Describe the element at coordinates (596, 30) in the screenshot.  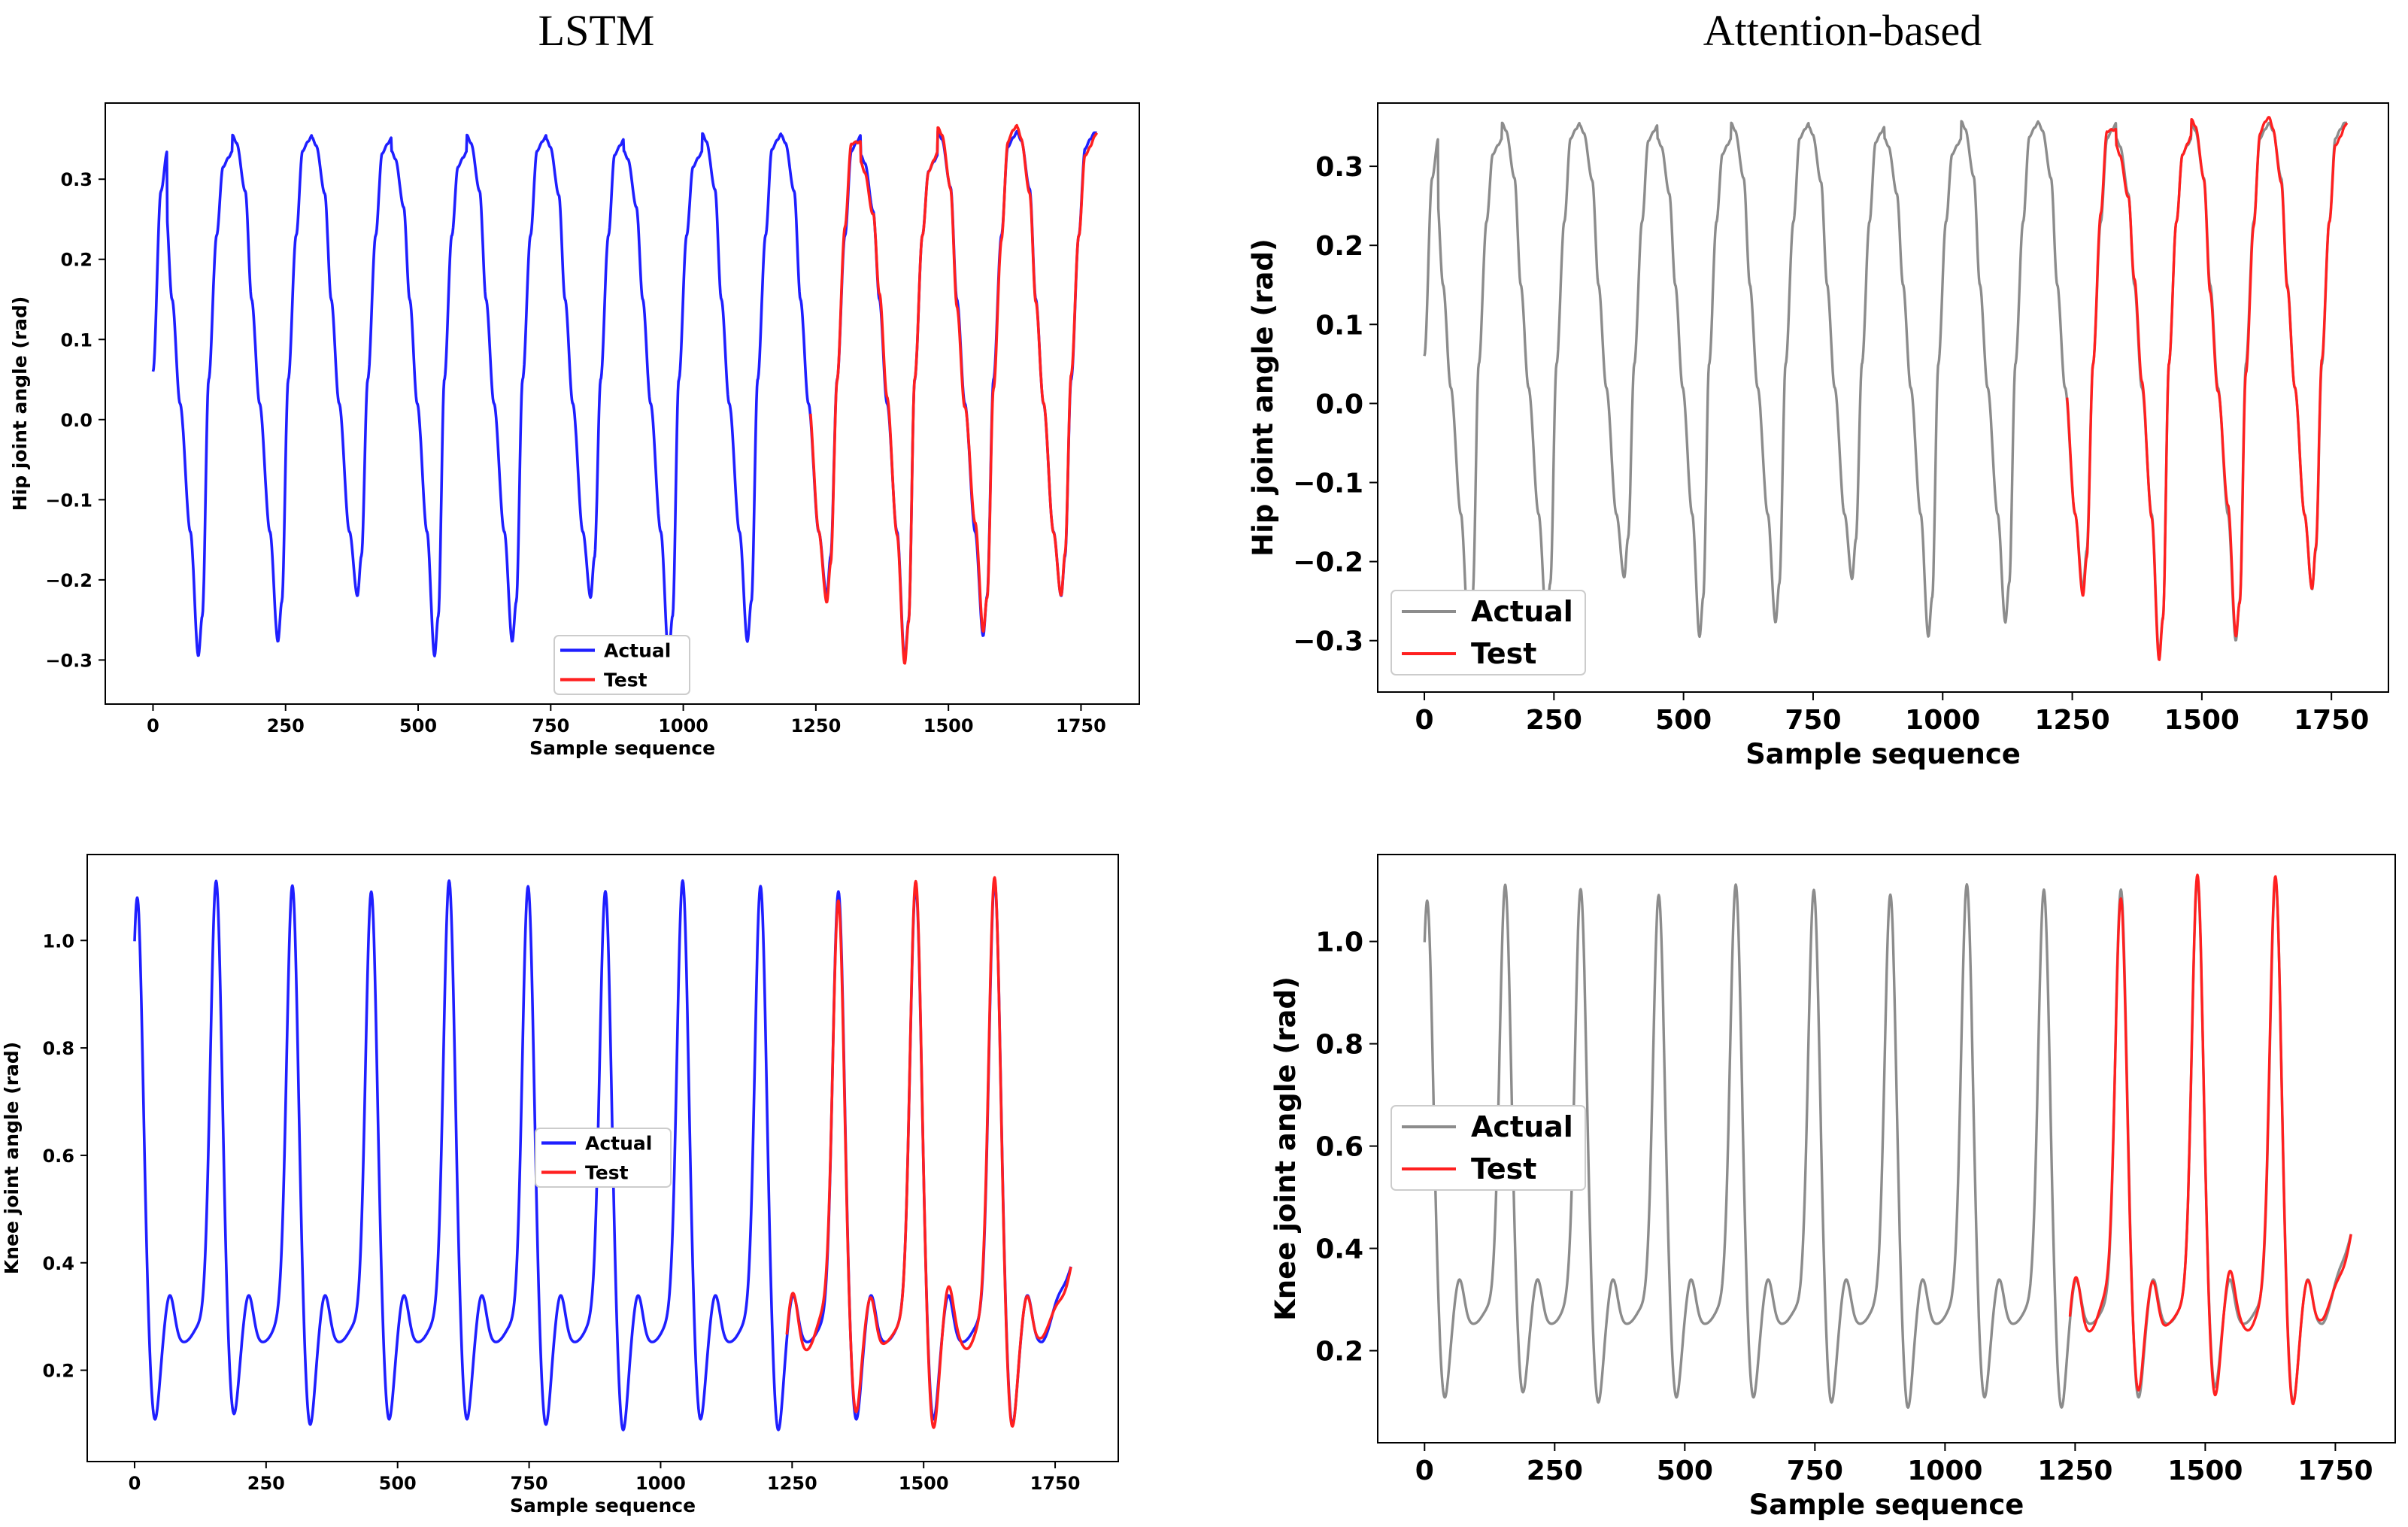
I see `lstm-column-title: LSTM` at that location.